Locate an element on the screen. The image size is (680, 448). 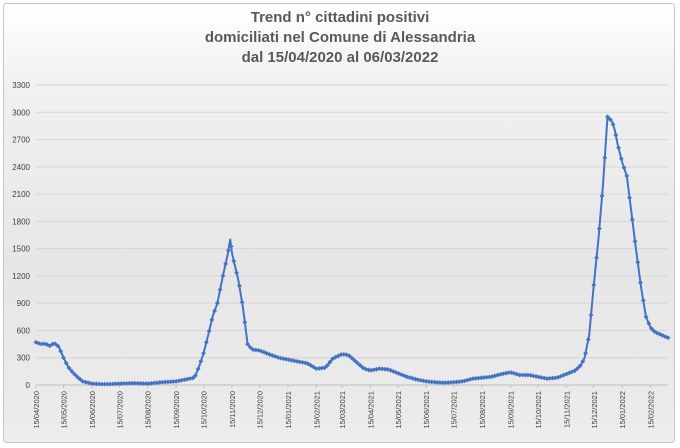
x-tick-label: 15/03/2021 is located at coordinates (342, 410).